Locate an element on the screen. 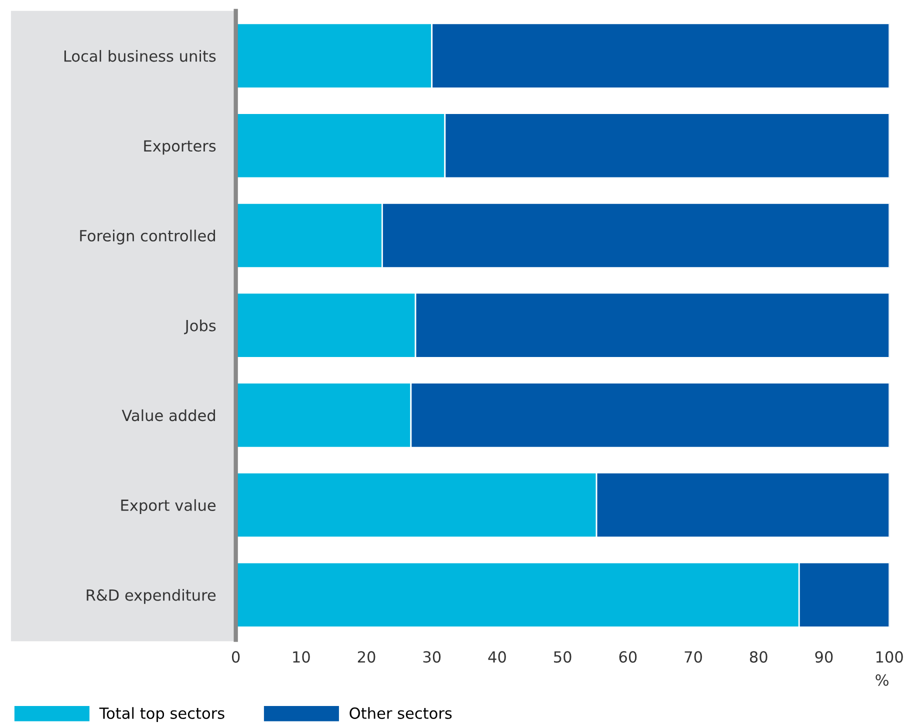 The image size is (914, 727). x-axis-title: % is located at coordinates (882, 680).